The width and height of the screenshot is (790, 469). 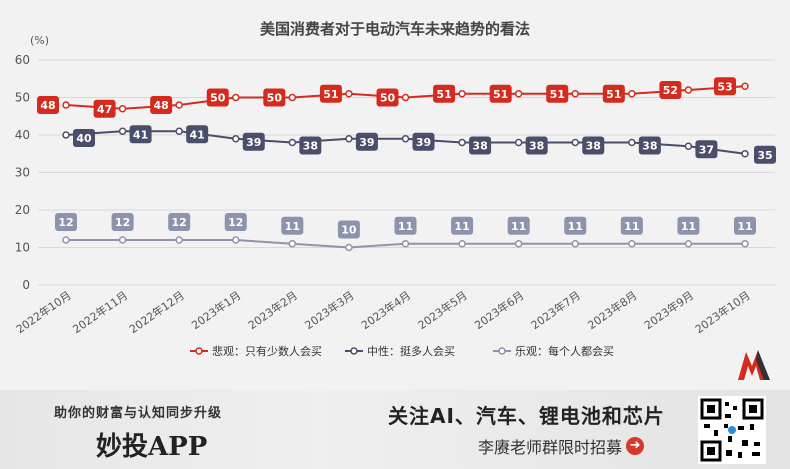 What do you see at coordinates (564, 351) in the screenshot?
I see `legend-label: 乐观：每个人都会买` at bounding box center [564, 351].